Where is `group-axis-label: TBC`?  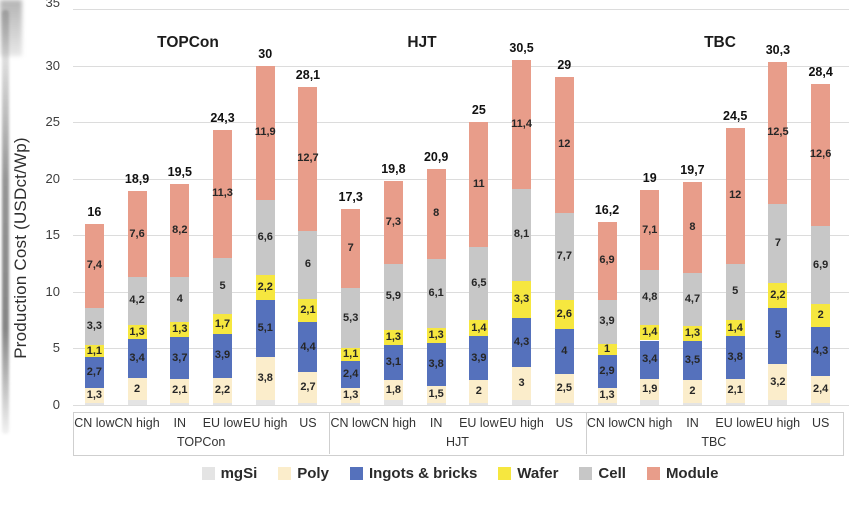
group-axis-label: TBC is located at coordinates (714, 442).